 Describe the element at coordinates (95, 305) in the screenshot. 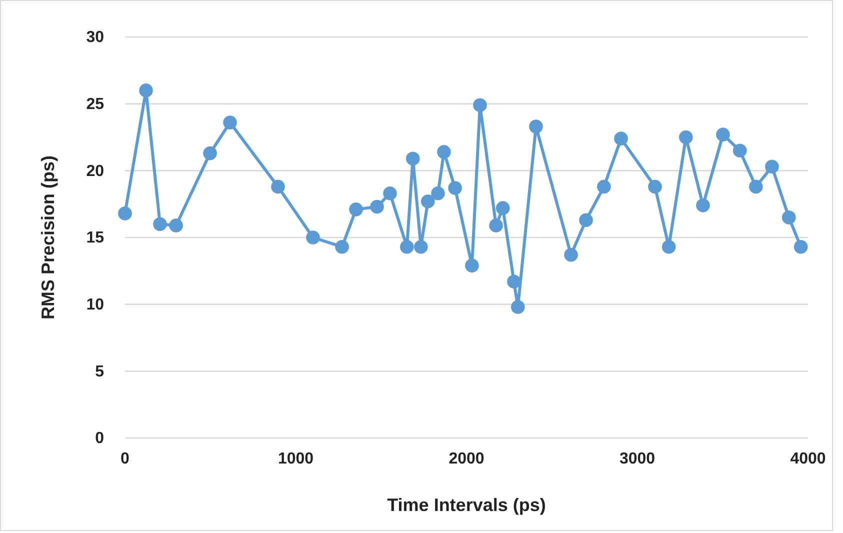

I see `y-tick-label: 10` at that location.